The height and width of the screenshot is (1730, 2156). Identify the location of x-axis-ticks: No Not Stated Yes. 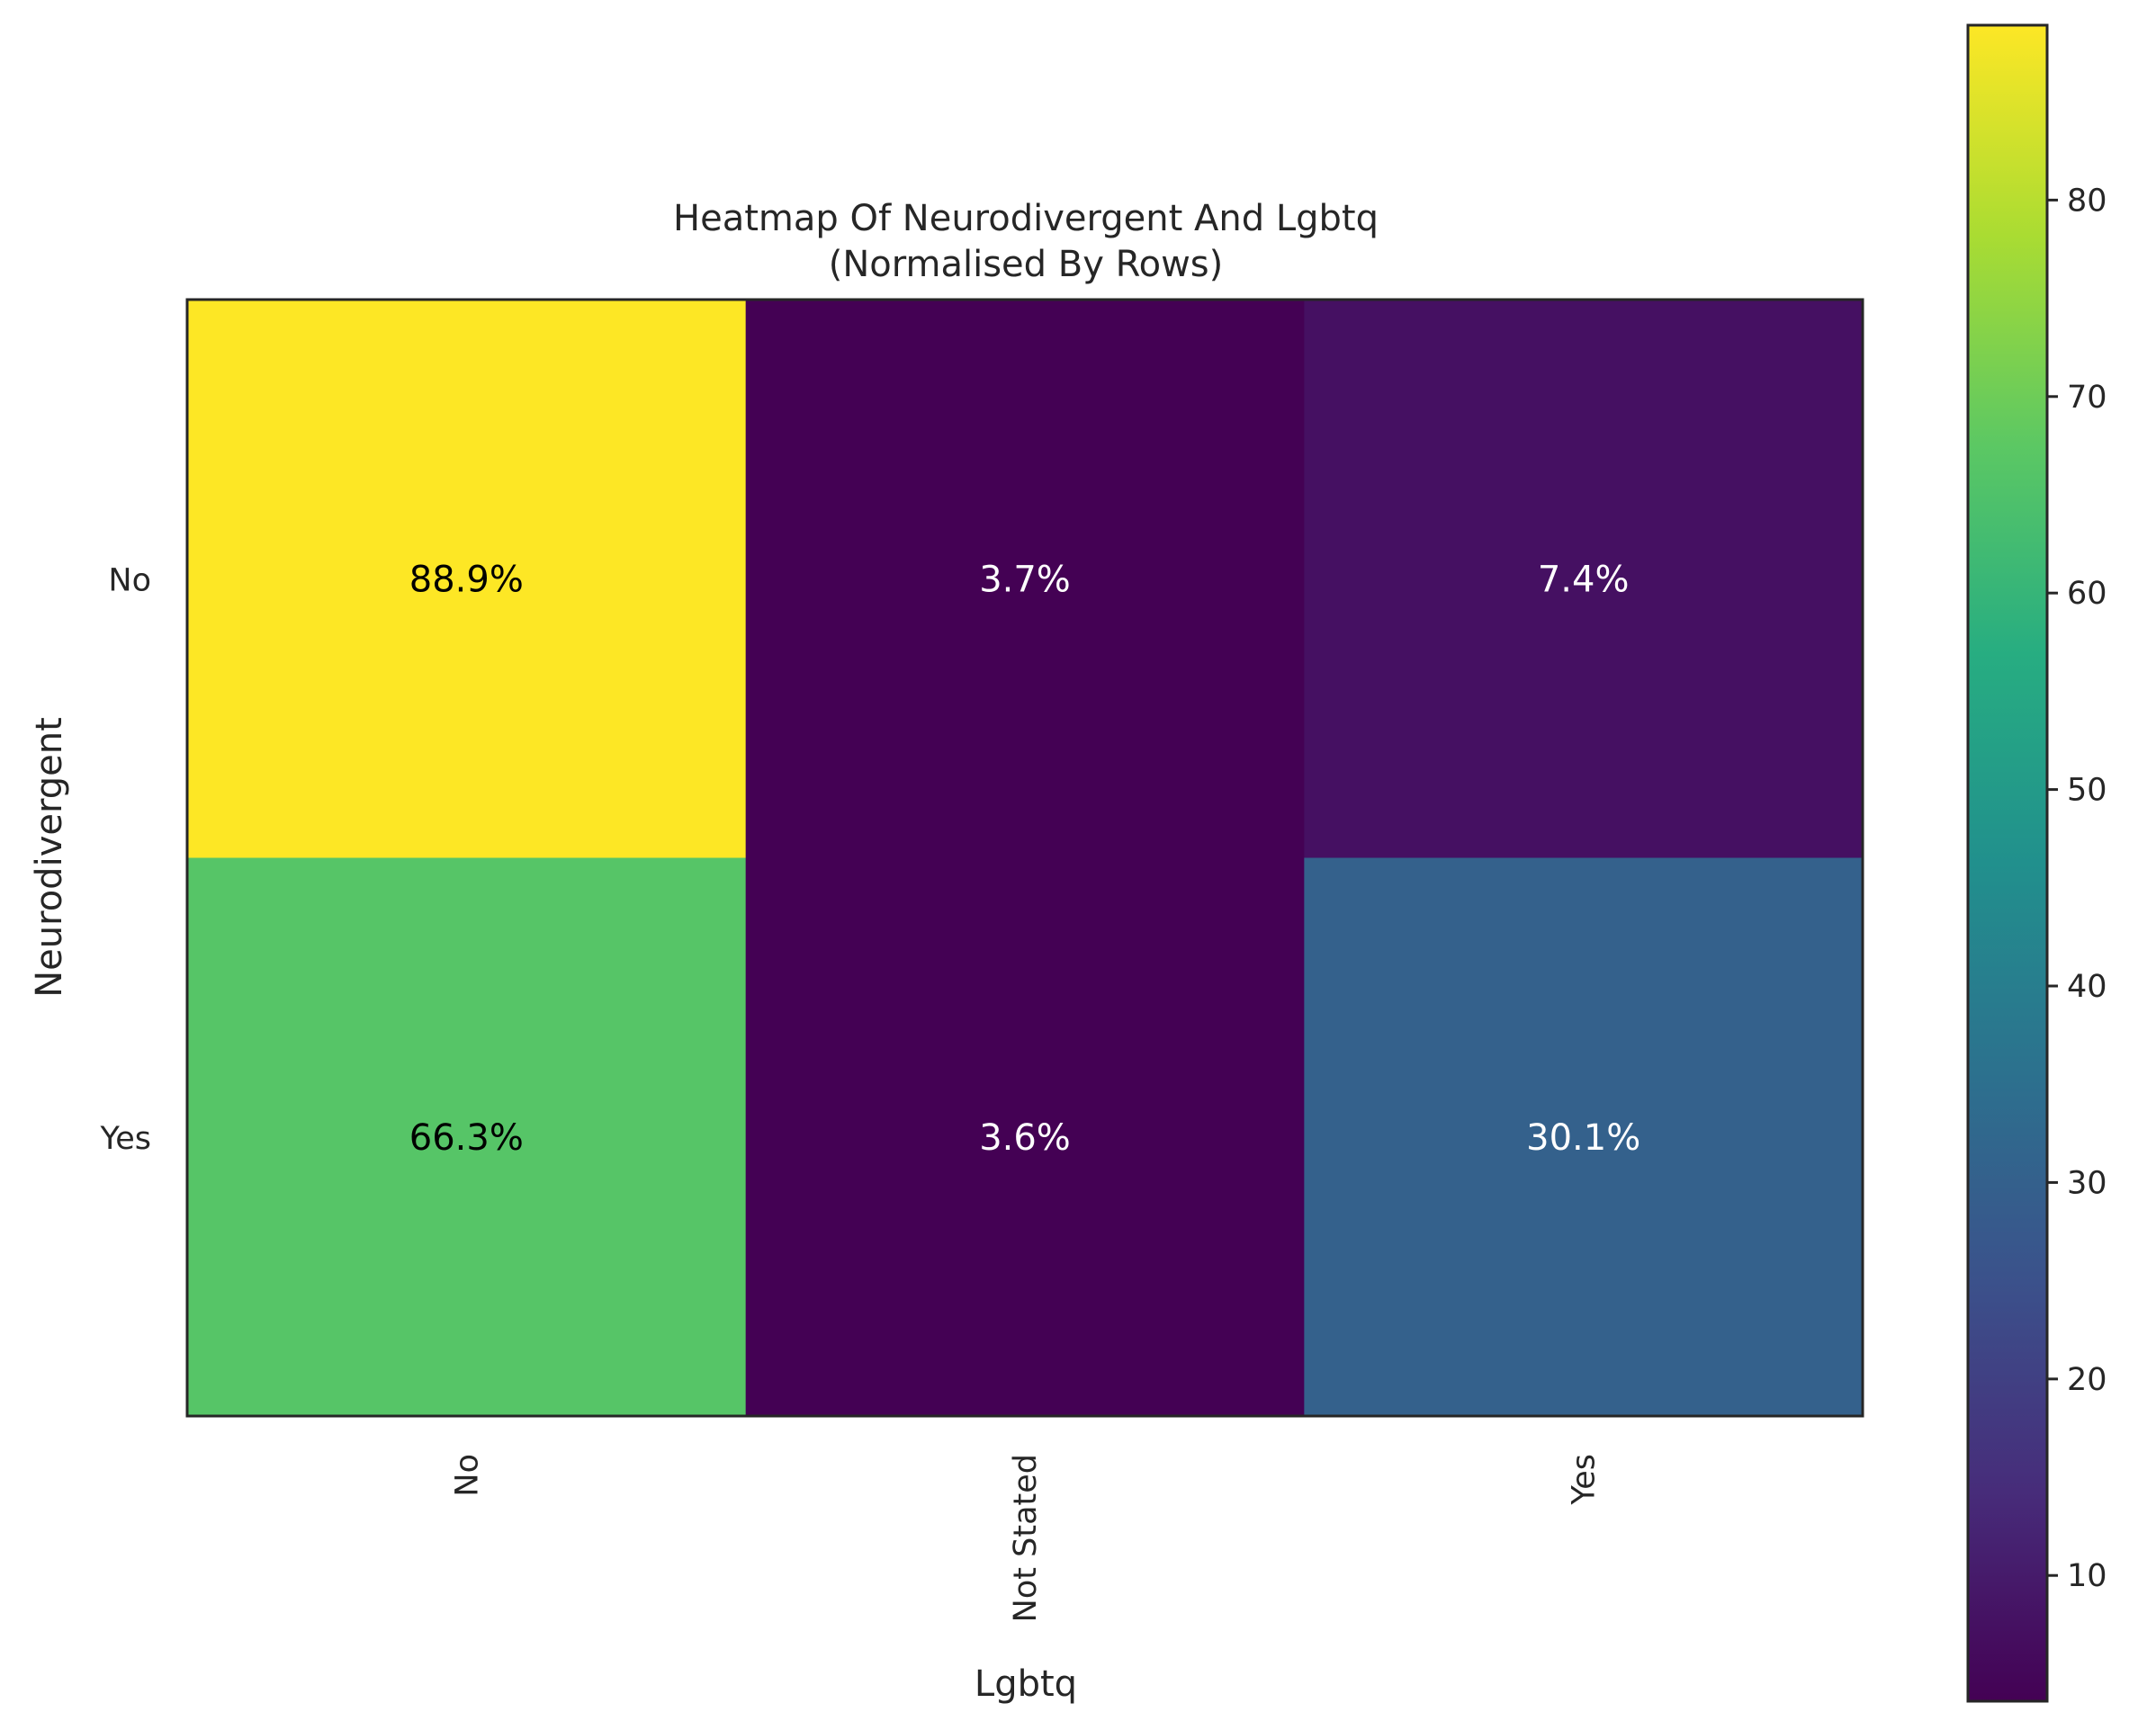
(1025, 1538).